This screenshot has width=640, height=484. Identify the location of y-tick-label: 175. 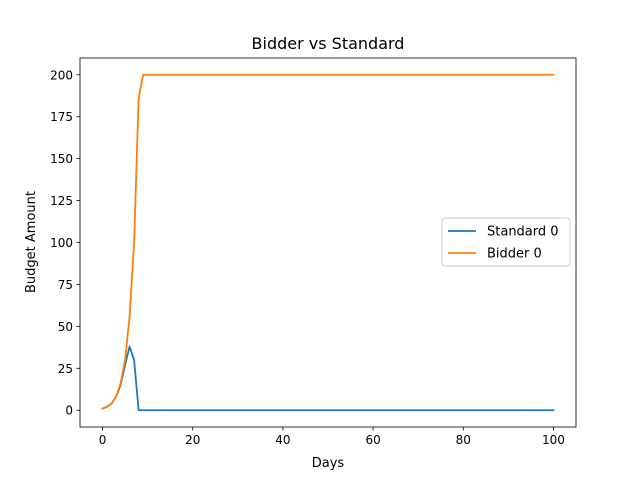
(61, 117).